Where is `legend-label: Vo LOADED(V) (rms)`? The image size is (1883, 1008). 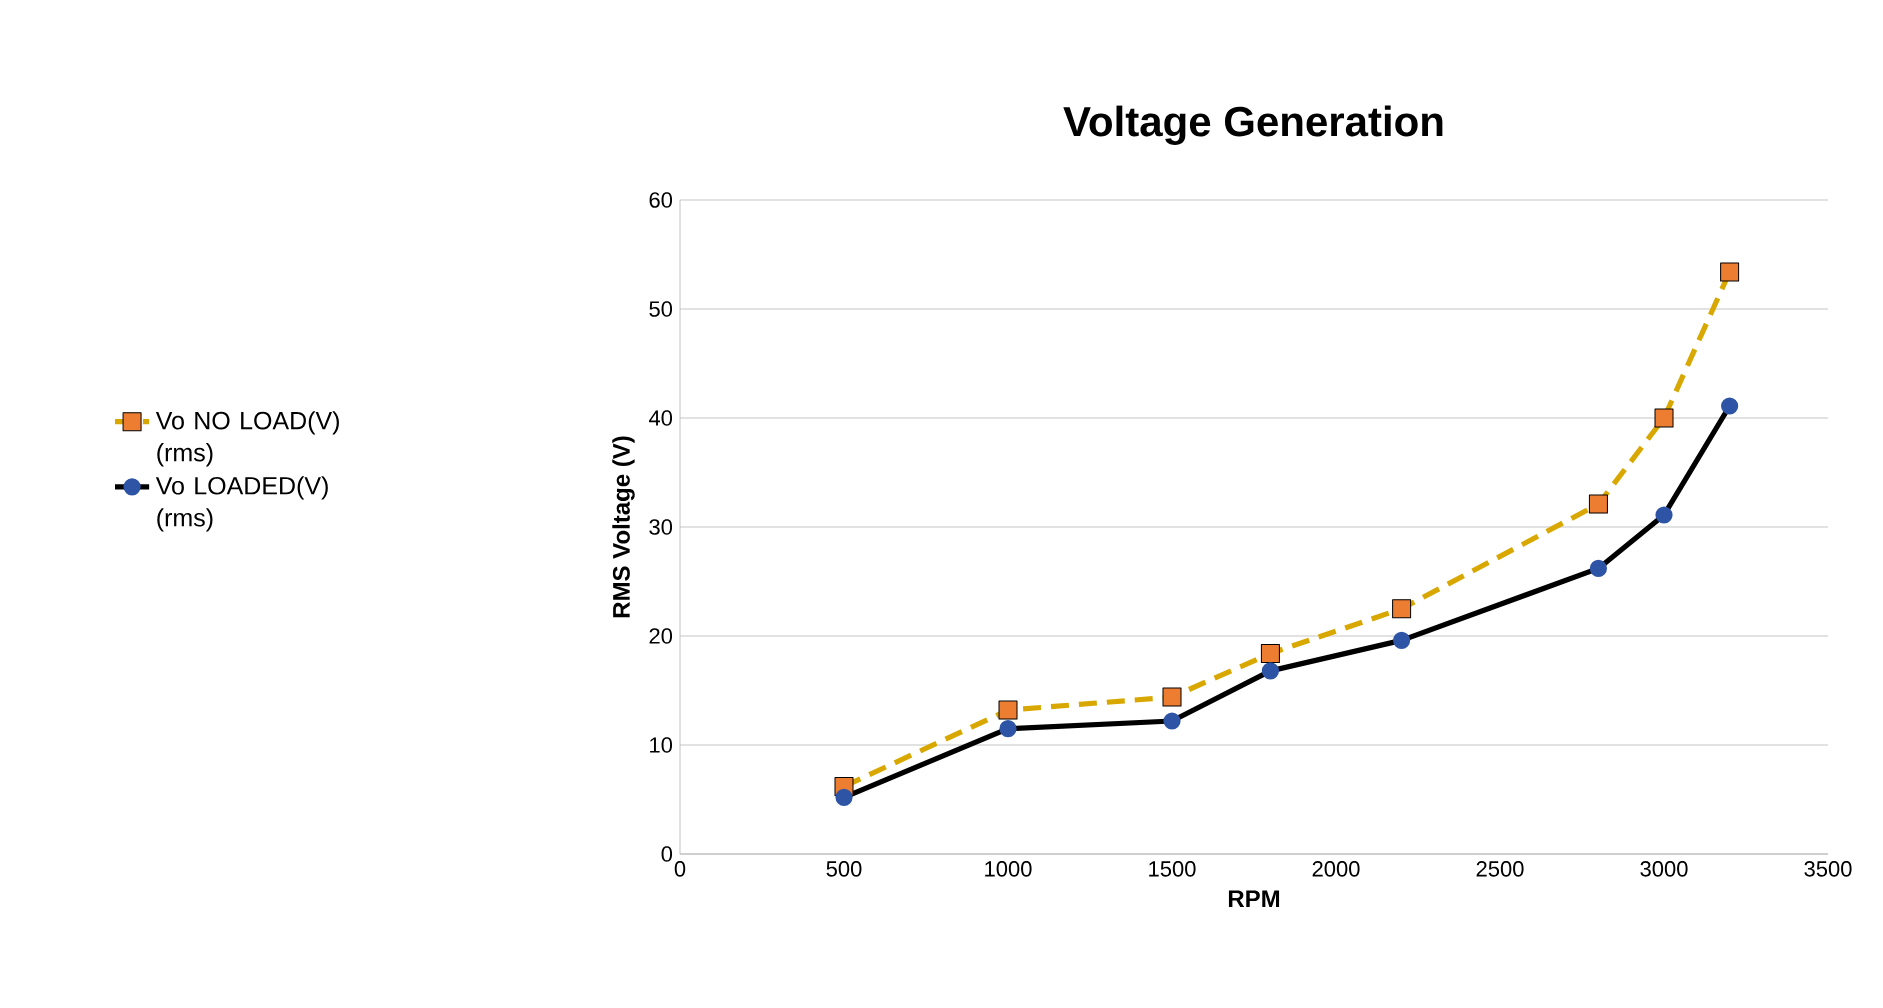
legend-label: Vo LOADED(V) (rms) is located at coordinates (241, 504).